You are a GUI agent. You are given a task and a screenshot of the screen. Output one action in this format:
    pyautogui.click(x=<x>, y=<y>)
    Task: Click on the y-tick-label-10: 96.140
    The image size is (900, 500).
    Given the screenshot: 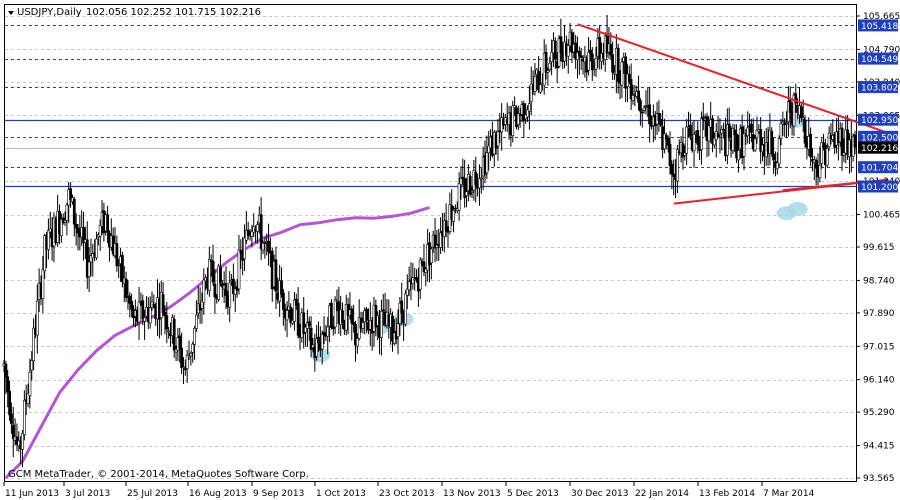 What is the action you would take?
    pyautogui.click(x=879, y=381)
    